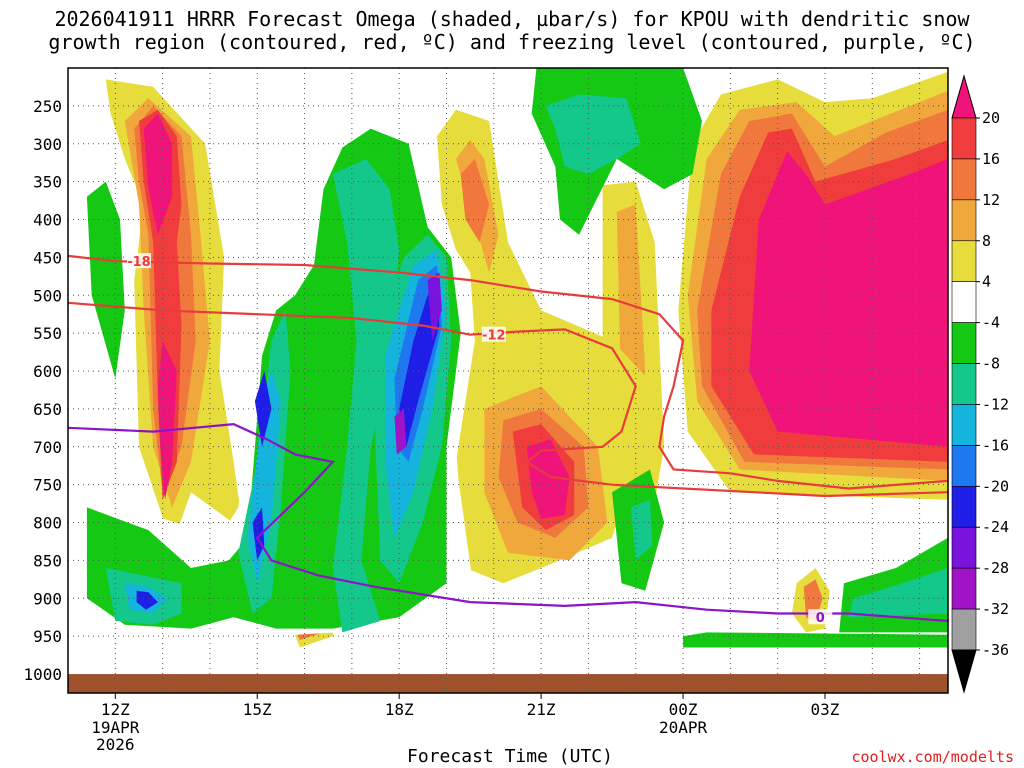 This screenshot has height=768, width=1024. I want to click on y-tick-650: 650, so click(47, 409).